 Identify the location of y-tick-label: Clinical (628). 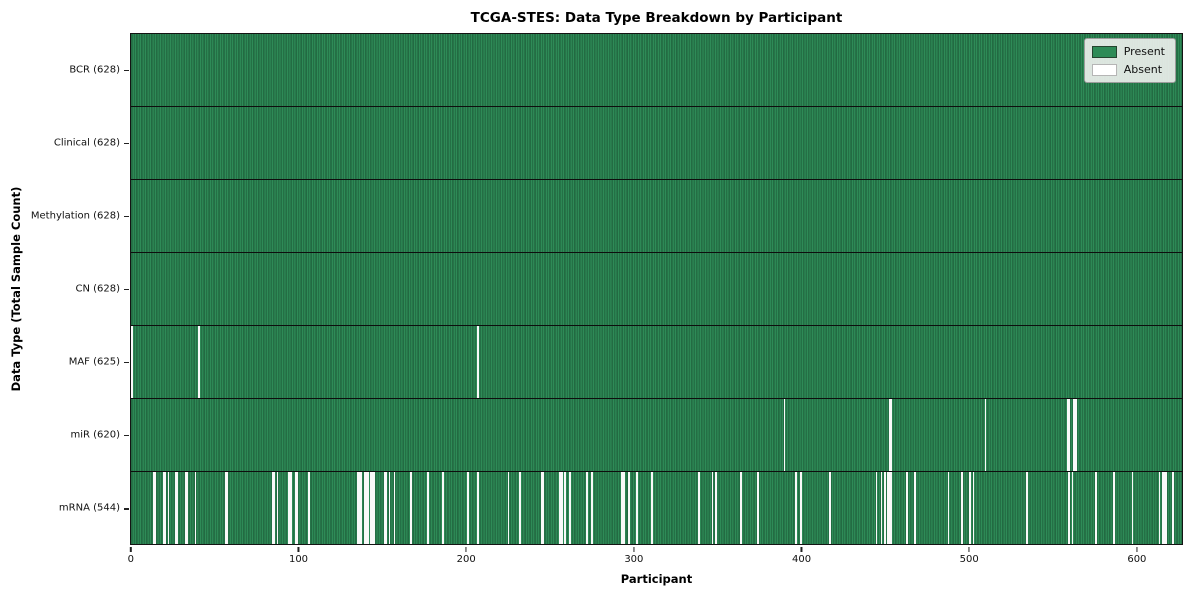
(86, 143).